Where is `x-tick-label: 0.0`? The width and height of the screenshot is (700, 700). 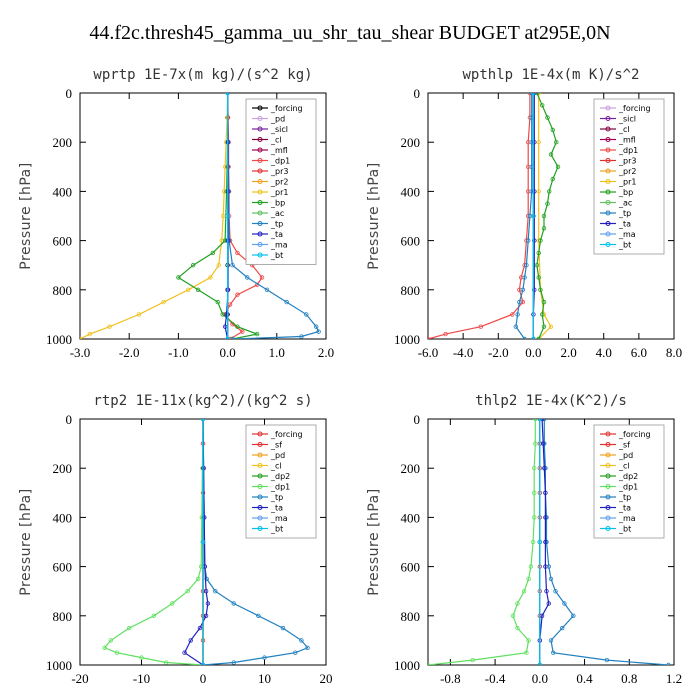
x-tick-label: 0.0 is located at coordinates (540, 678).